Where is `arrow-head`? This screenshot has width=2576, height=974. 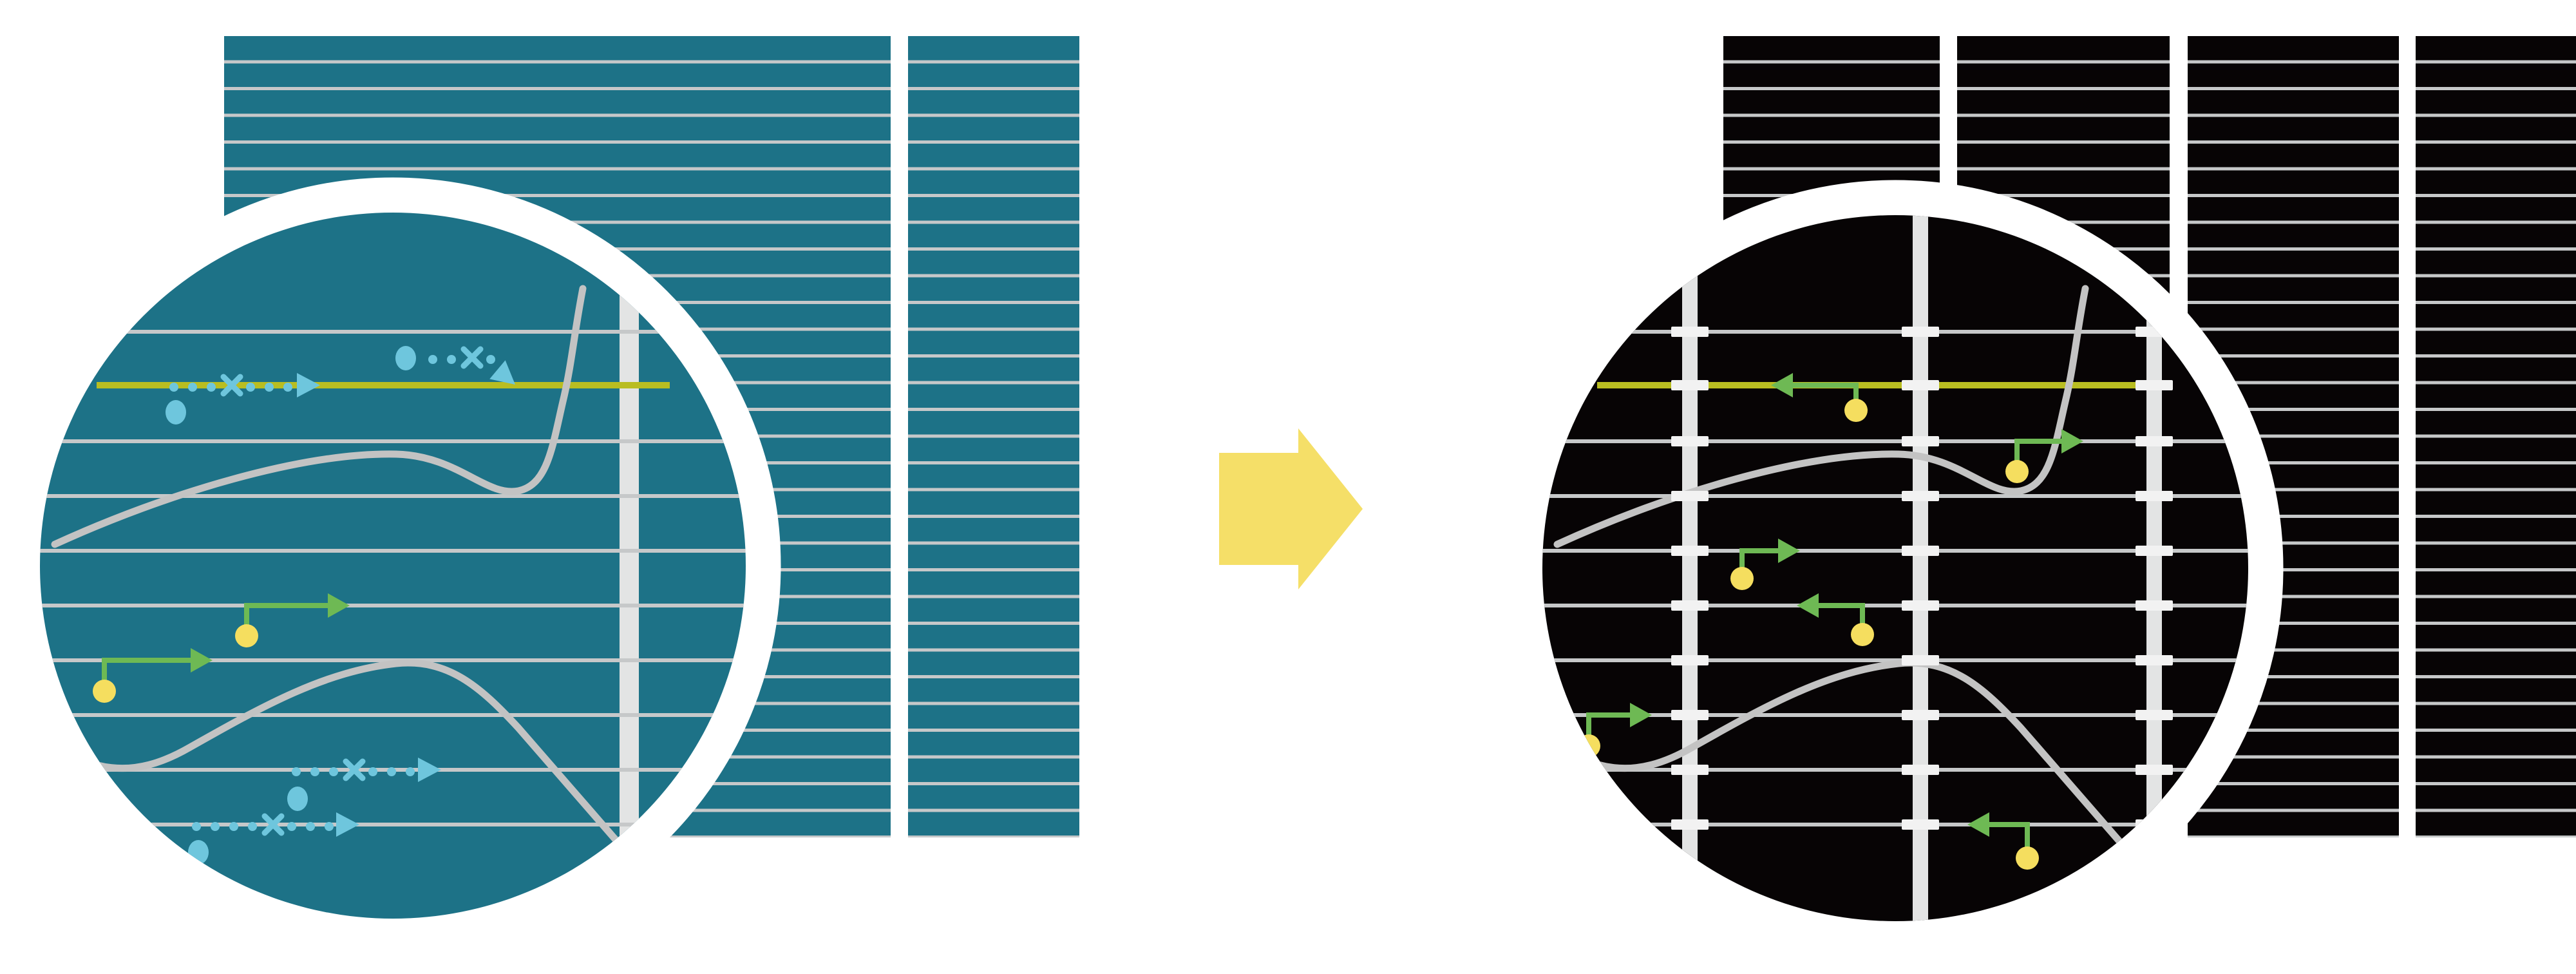
arrow-head is located at coordinates (1331, 508).